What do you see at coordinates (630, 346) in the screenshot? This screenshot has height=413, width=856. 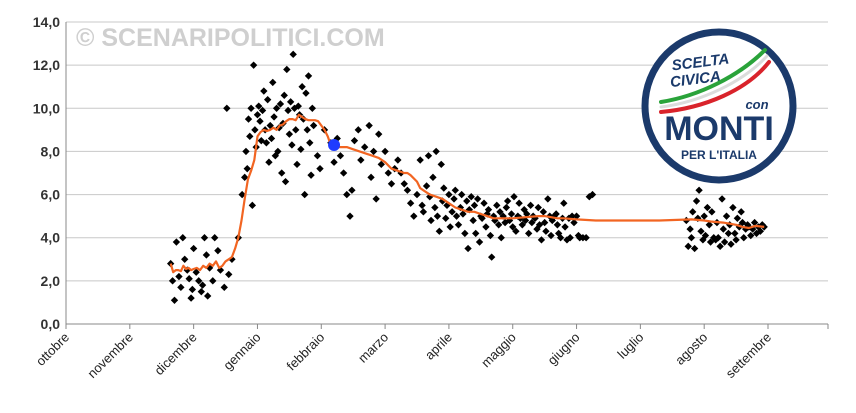 I see `x-tick-label: luglio` at bounding box center [630, 346].